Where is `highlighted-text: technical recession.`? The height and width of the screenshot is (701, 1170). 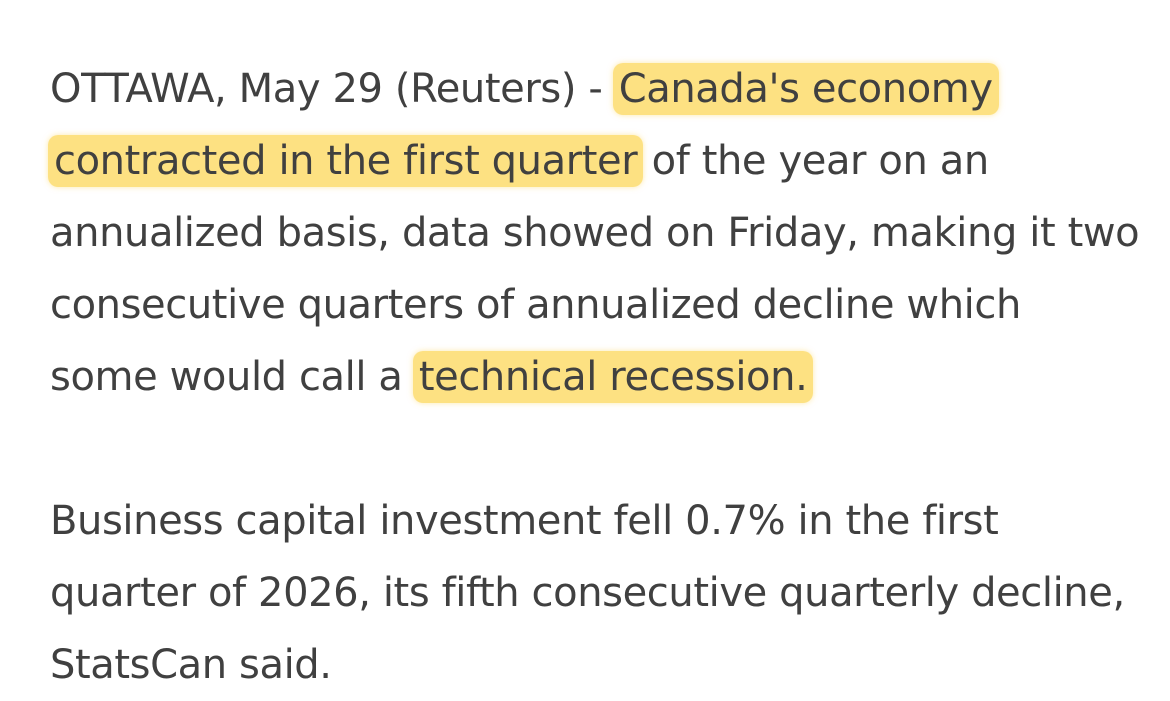
highlighted-text: technical recession. is located at coordinates (613, 377).